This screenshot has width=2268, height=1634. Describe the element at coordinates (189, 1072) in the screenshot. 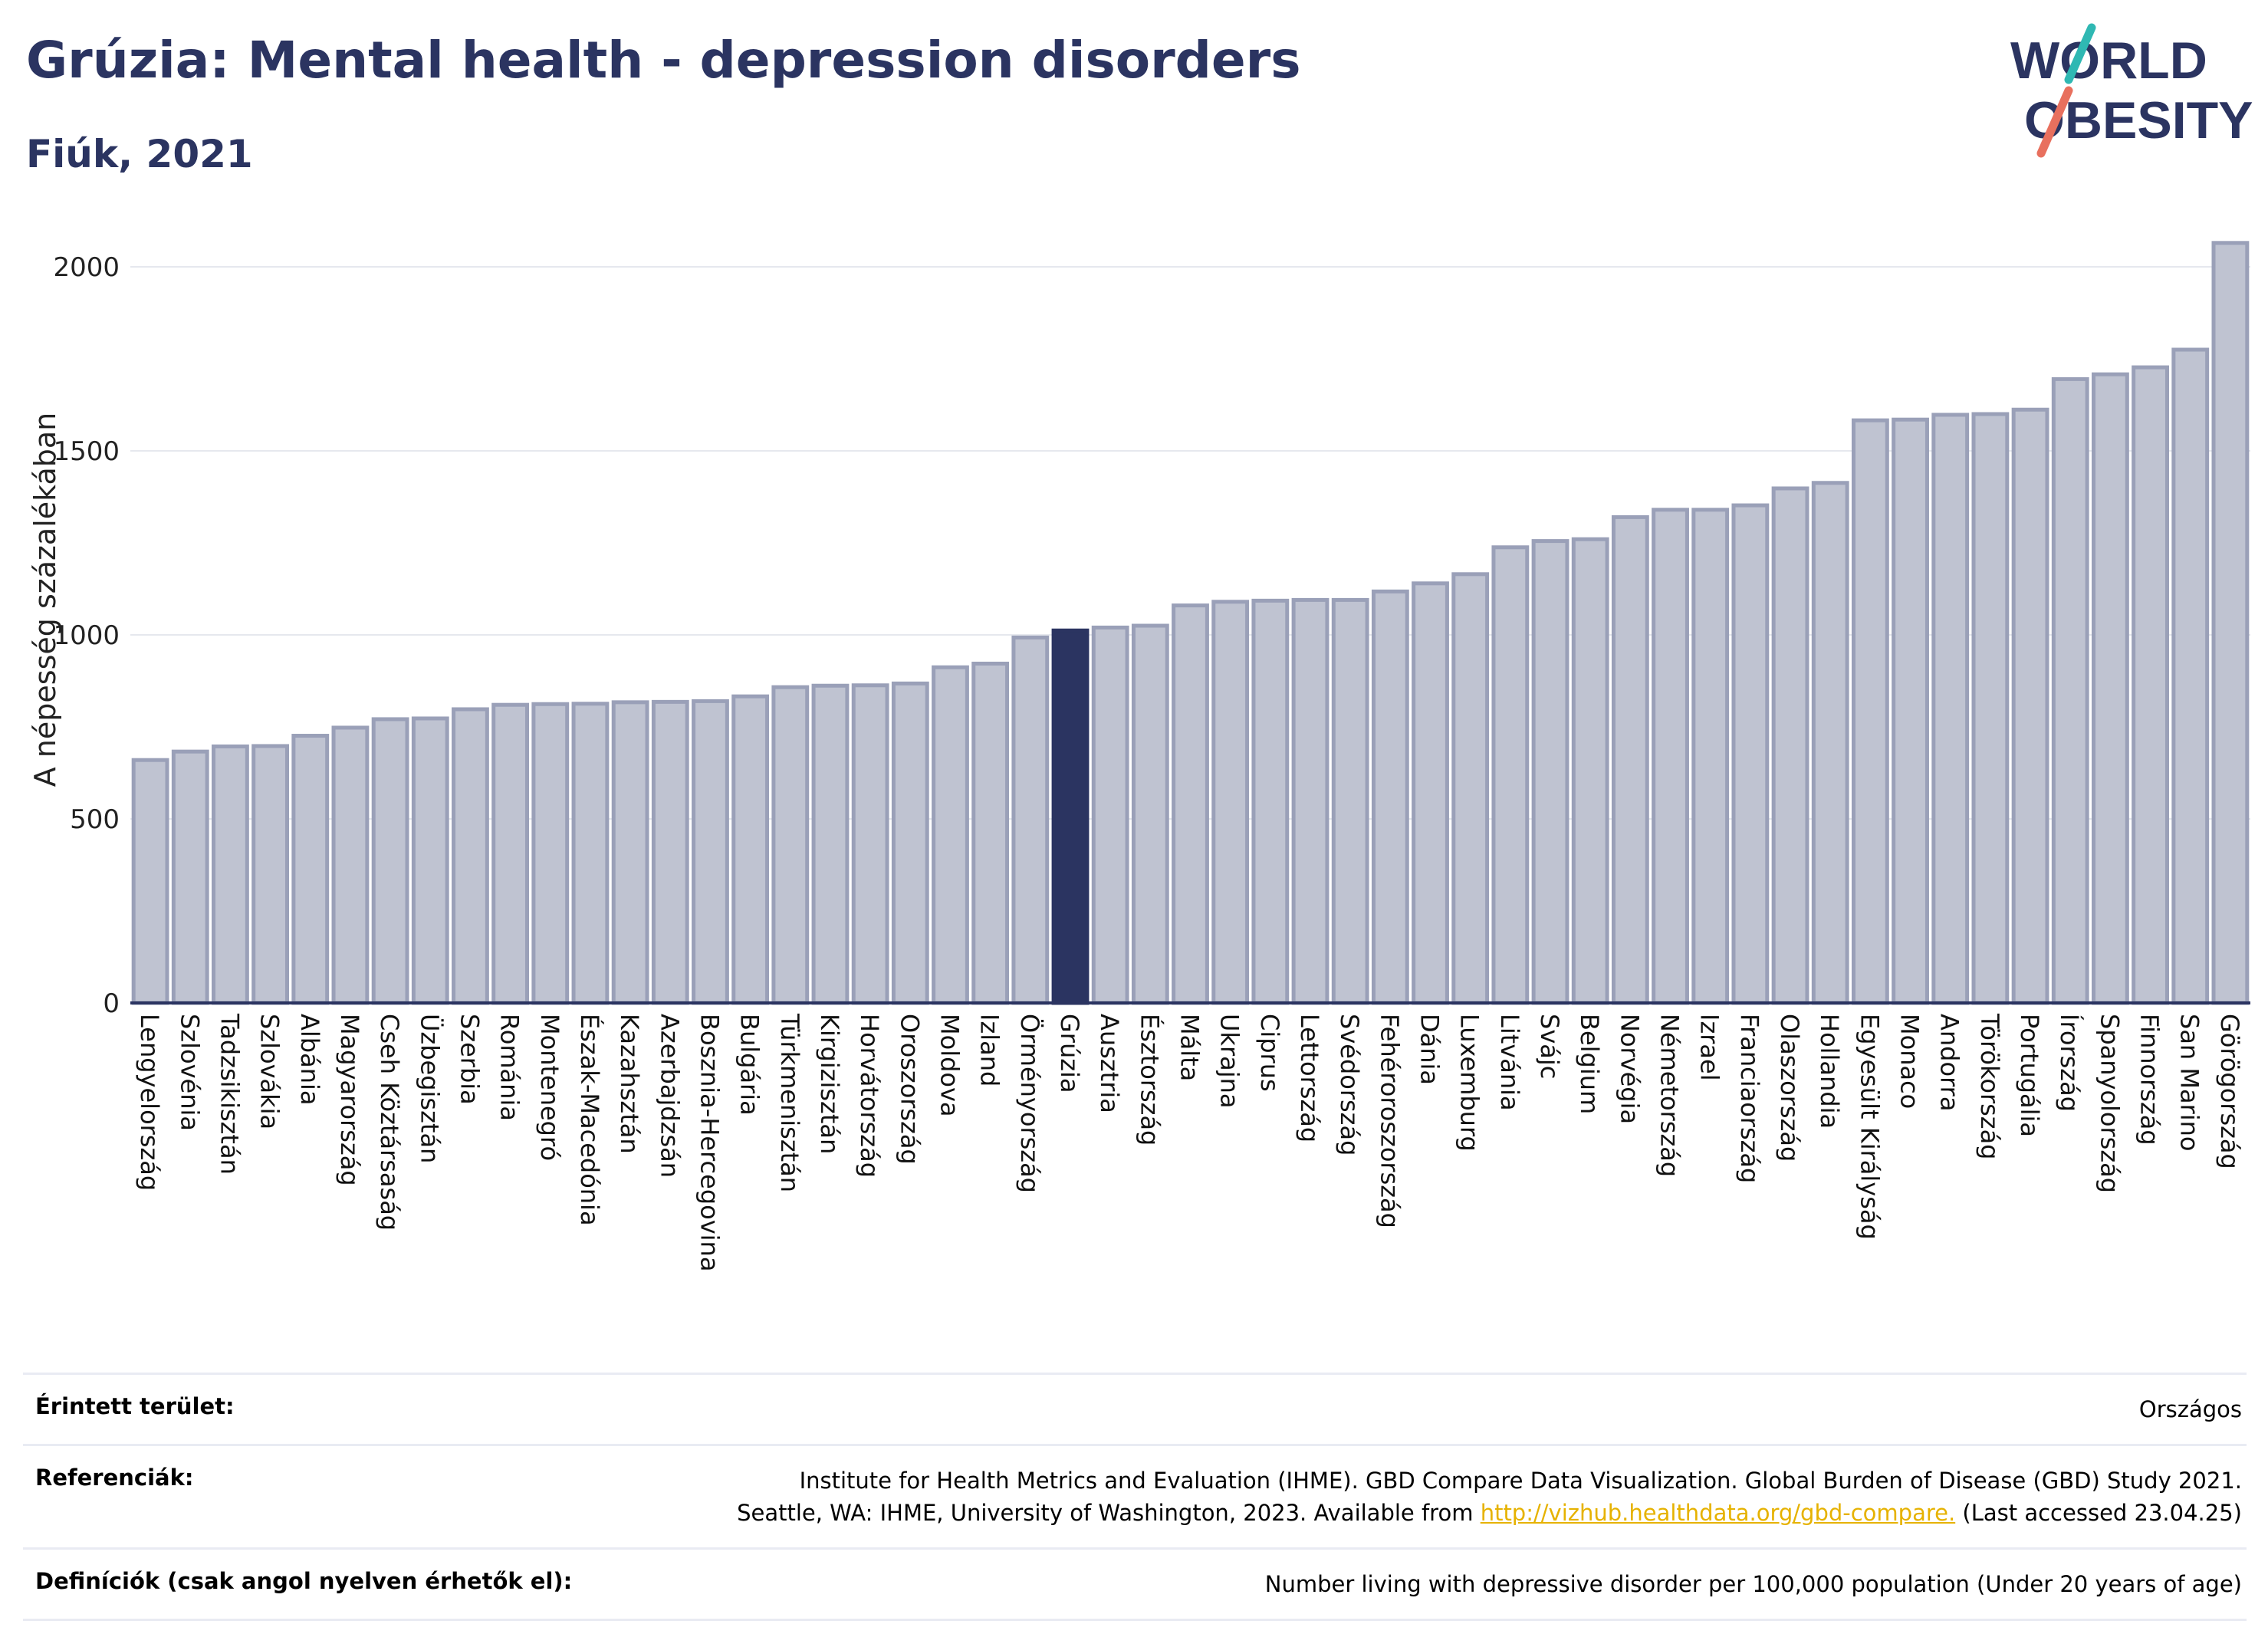

I see `x-tick-label: Szlovénia` at that location.